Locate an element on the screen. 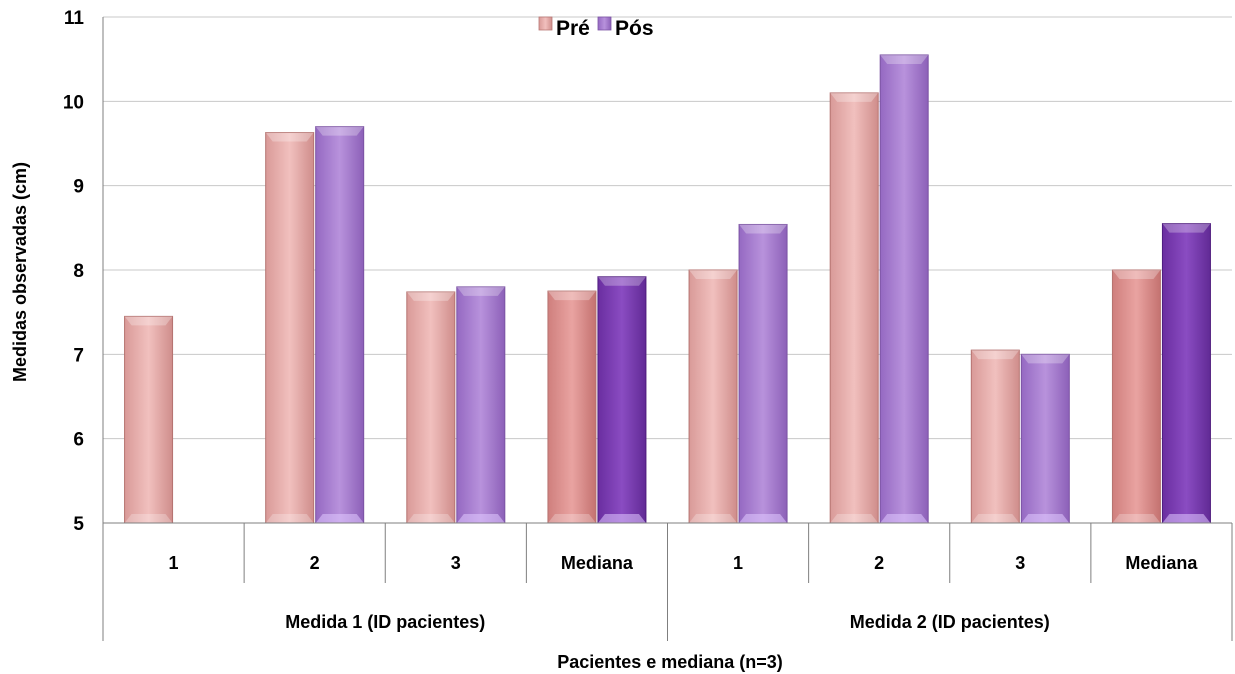  y-tick-label: 10 is located at coordinates (73, 102).